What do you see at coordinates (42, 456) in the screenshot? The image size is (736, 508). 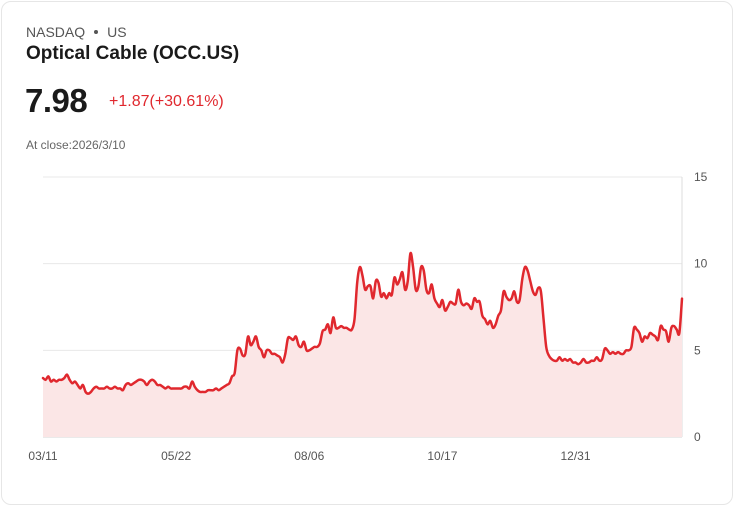 I see `x-tick-label: 03/11` at bounding box center [42, 456].